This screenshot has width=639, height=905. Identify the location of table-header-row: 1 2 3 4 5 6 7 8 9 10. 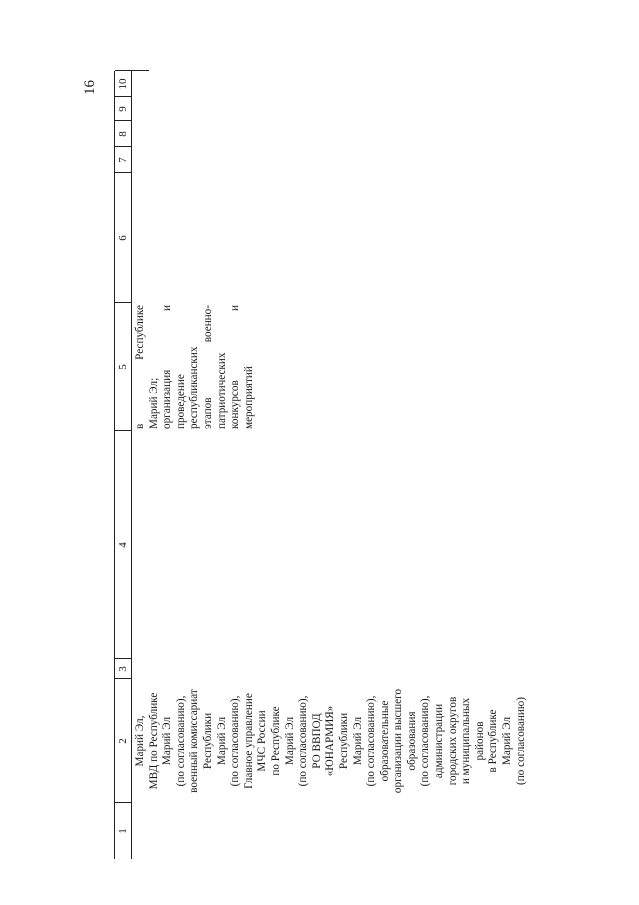
(123, 465).